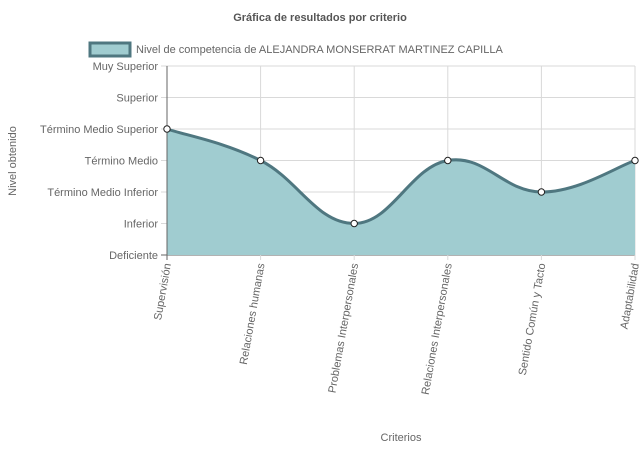 The image size is (639, 454). What do you see at coordinates (121, 162) in the screenshot?
I see `y-tick-label: Término Medio` at bounding box center [121, 162].